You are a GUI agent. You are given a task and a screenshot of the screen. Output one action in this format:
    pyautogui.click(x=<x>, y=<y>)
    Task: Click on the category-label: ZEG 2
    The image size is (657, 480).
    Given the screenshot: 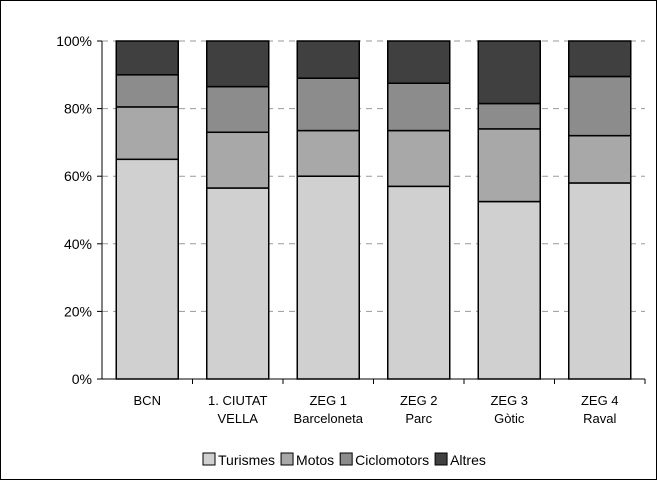 What is the action you would take?
    pyautogui.click(x=419, y=400)
    